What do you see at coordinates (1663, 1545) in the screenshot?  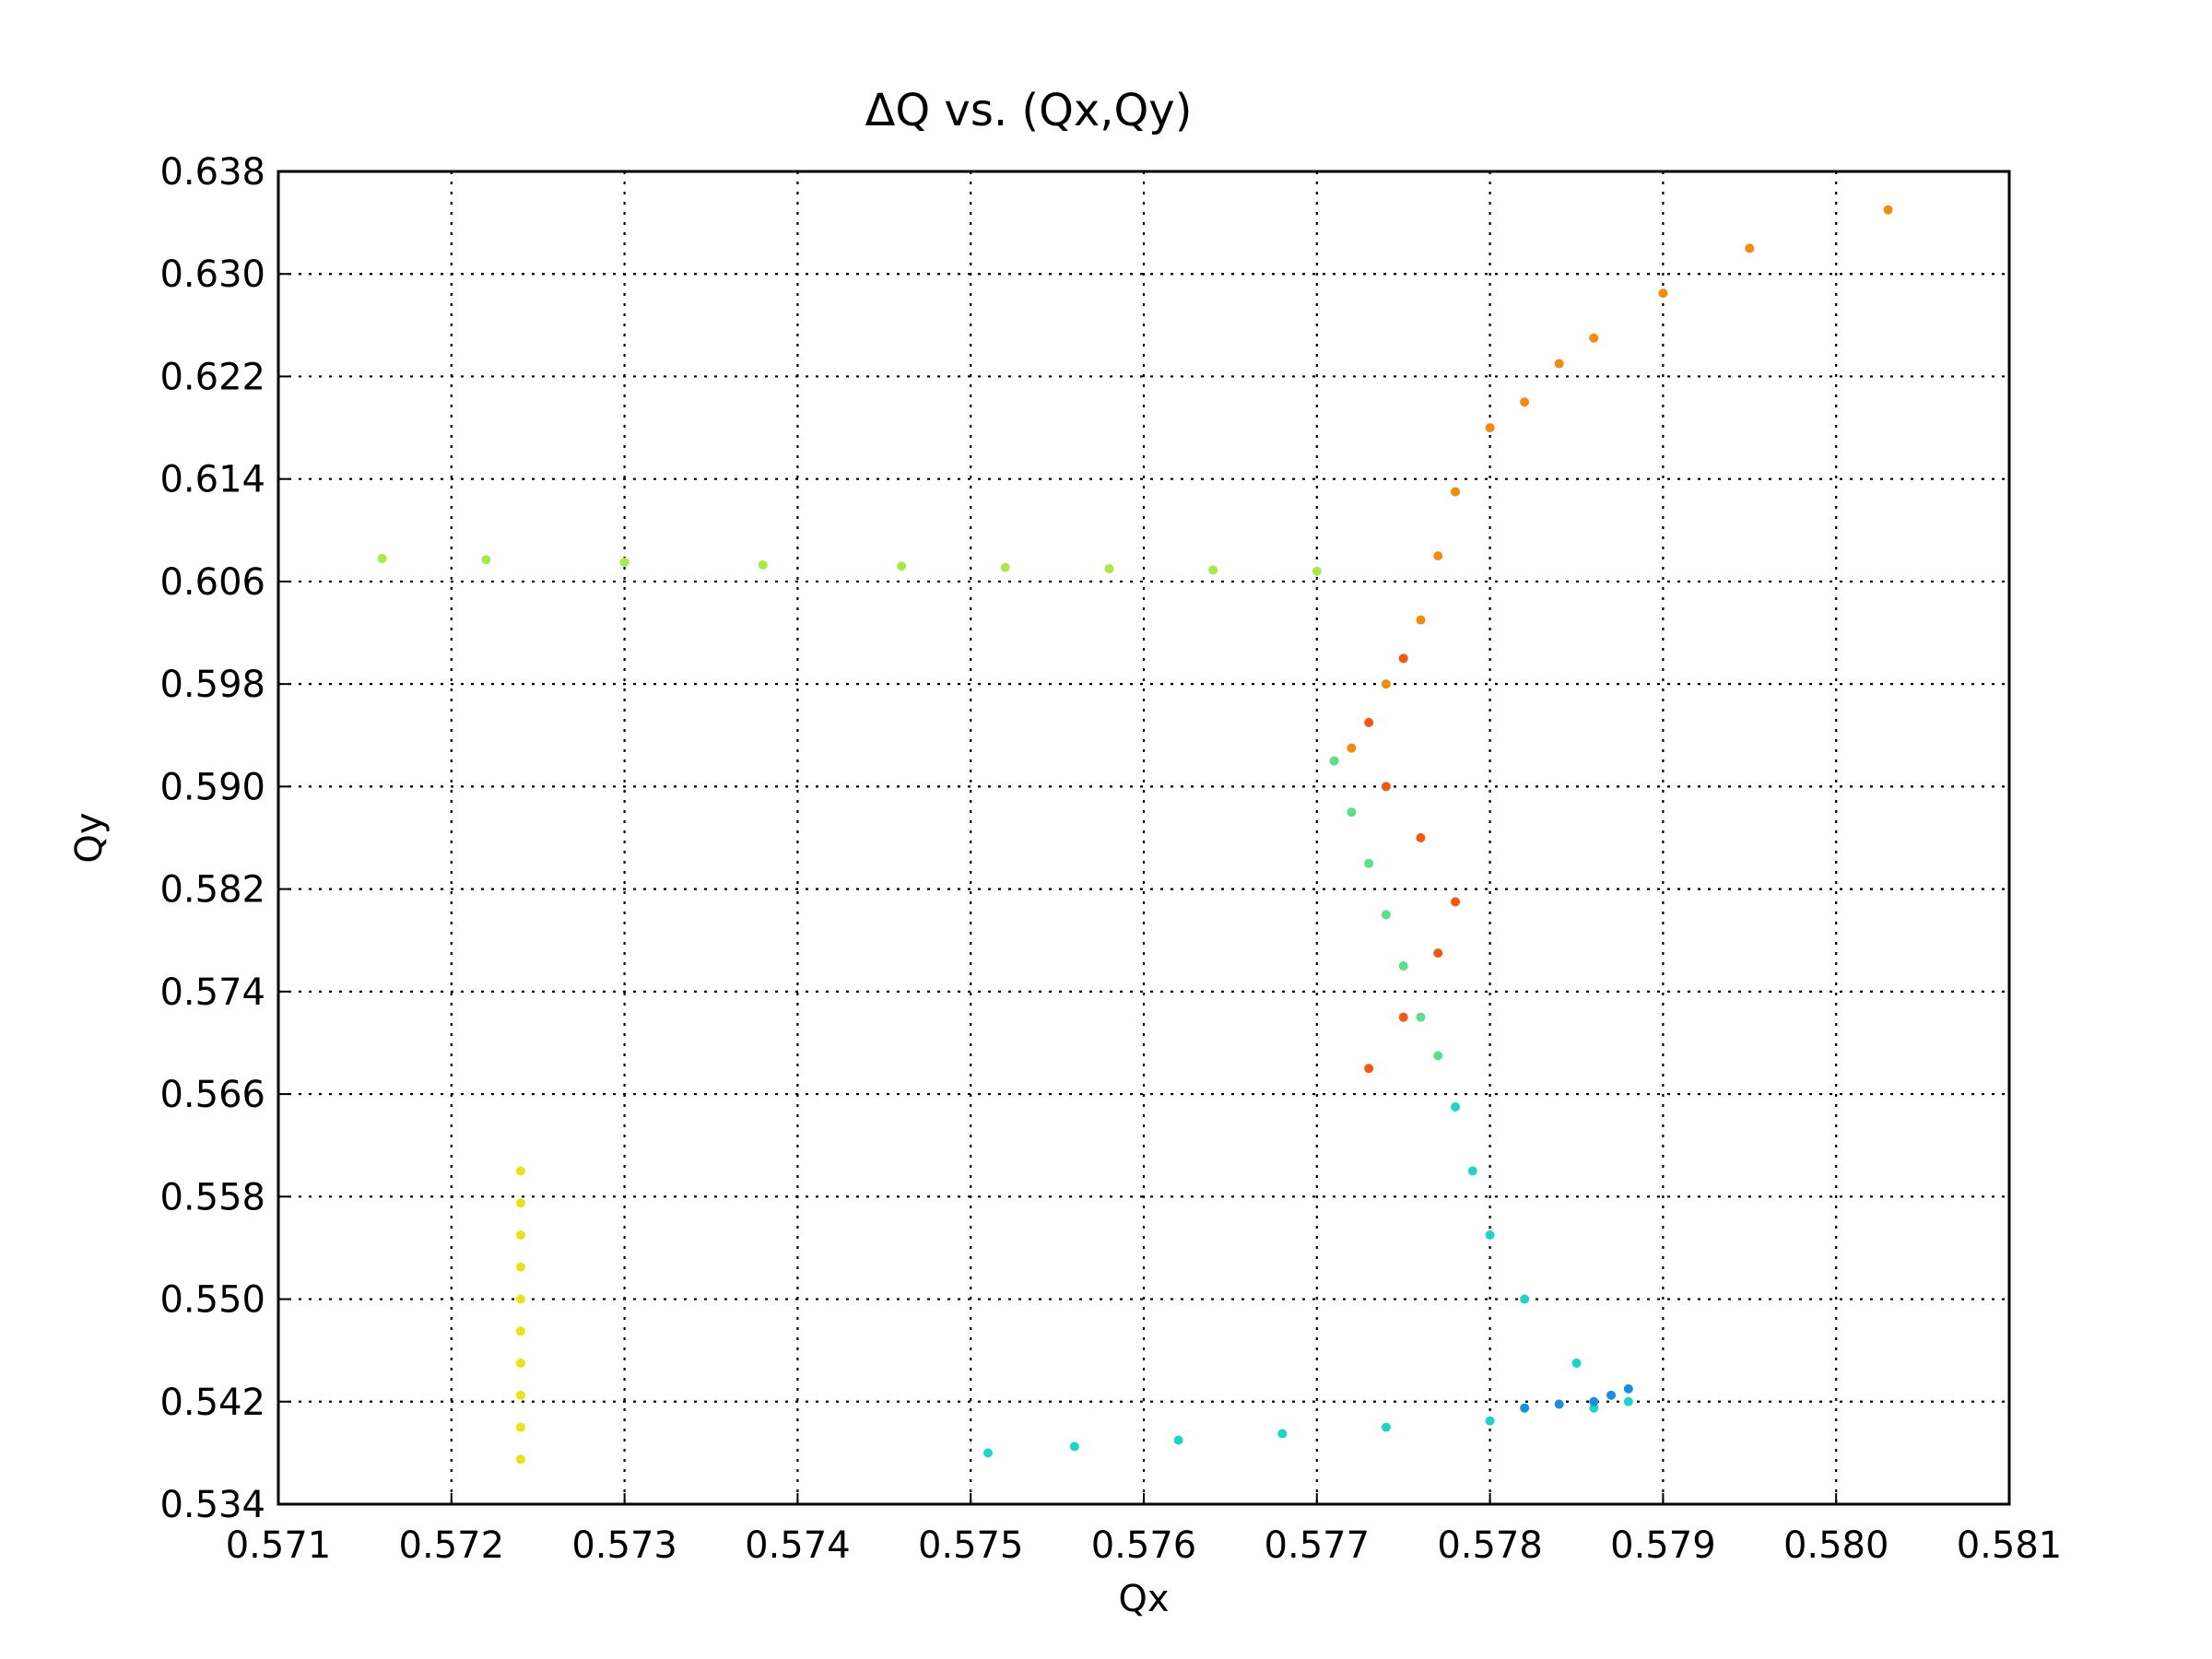 I see `x-tick-label: 0.579` at bounding box center [1663, 1545].